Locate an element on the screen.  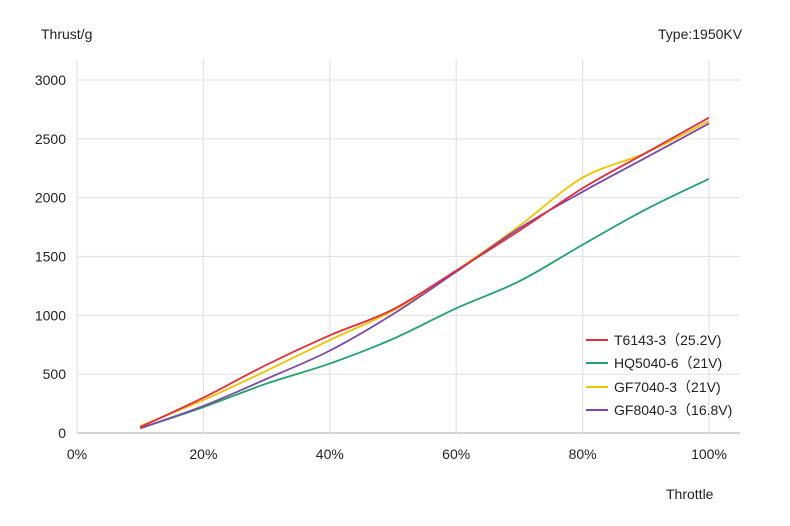
legend-label: HQ5040-6（21V) is located at coordinates (668, 363).